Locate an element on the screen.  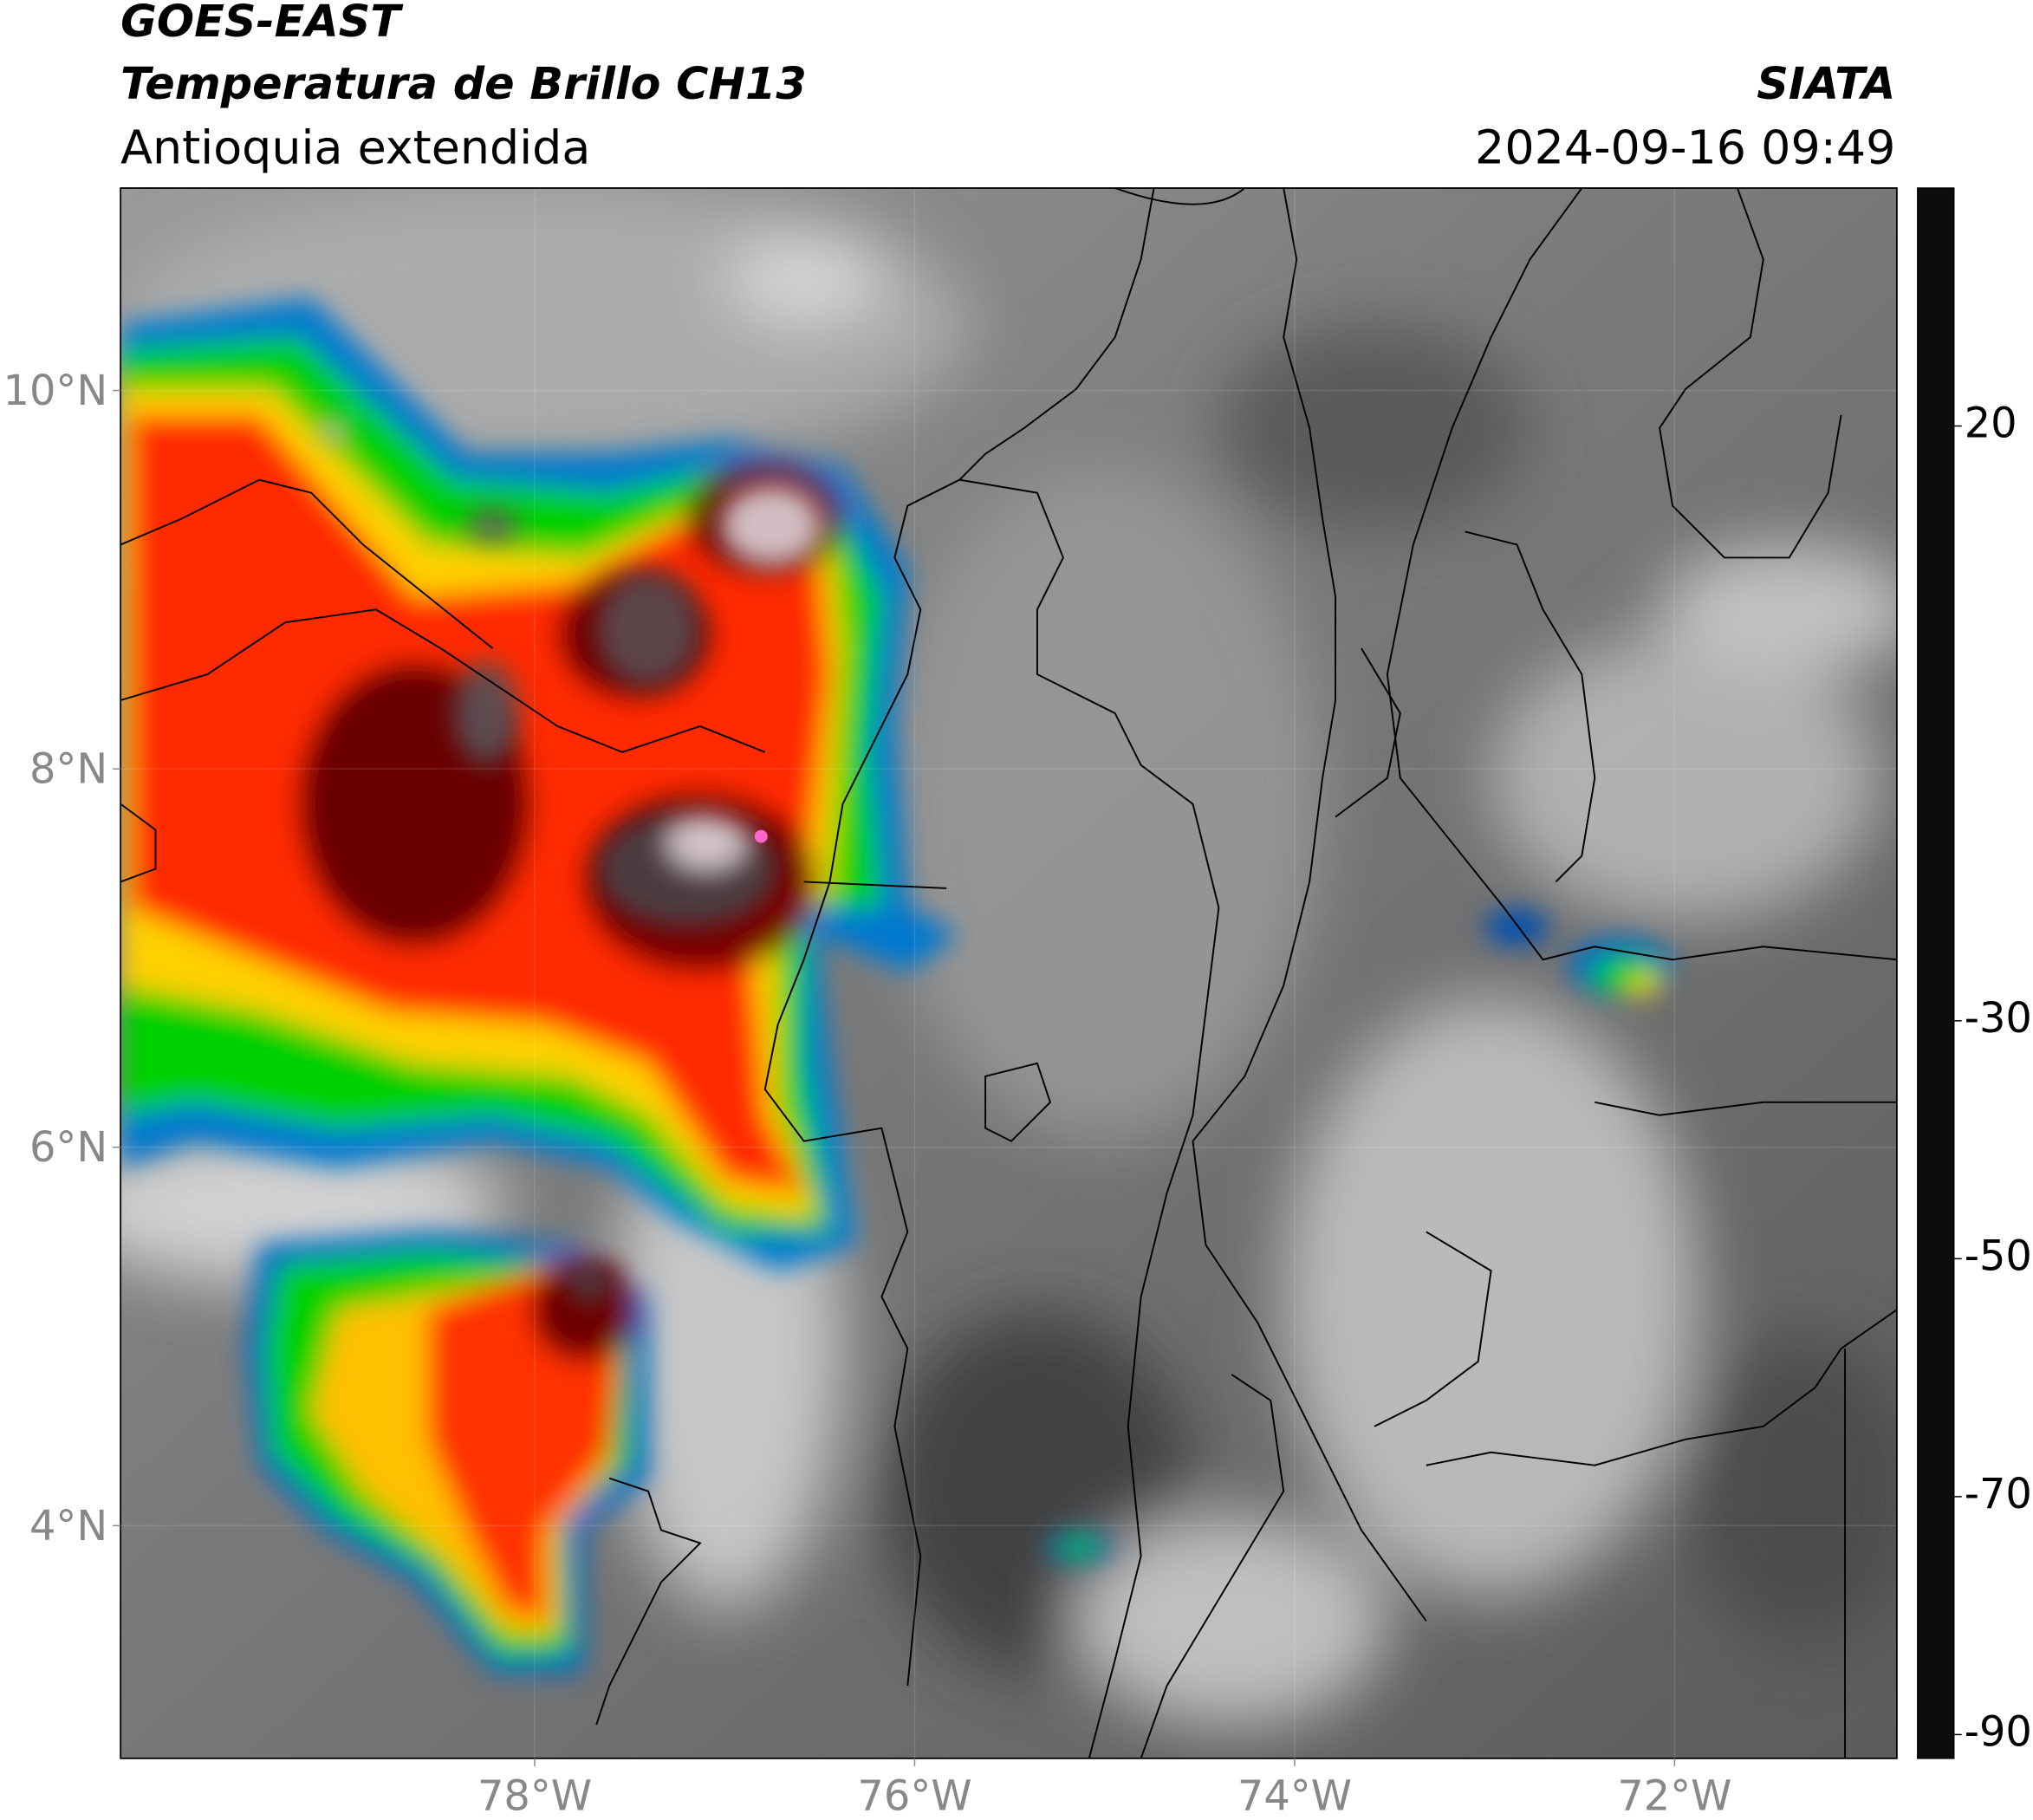
x-tick-label: 72°W is located at coordinates (1674, 1796).